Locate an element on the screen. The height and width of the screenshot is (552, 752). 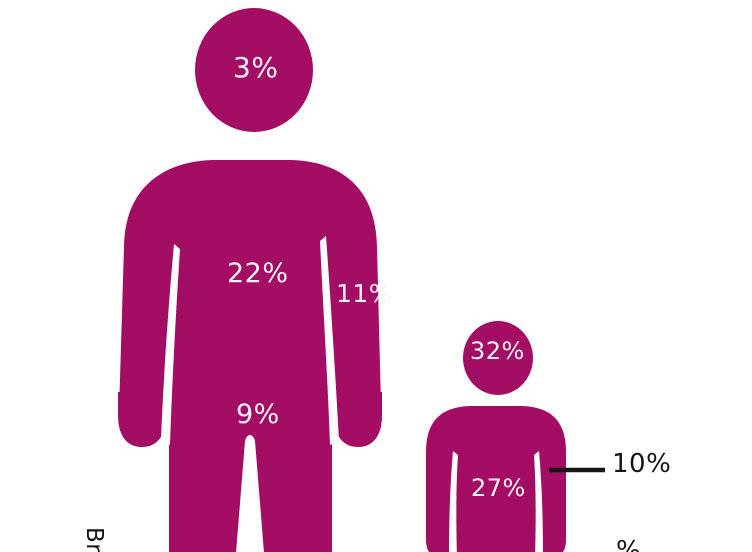
adult-right-arm-slit is located at coordinates (329, 340).